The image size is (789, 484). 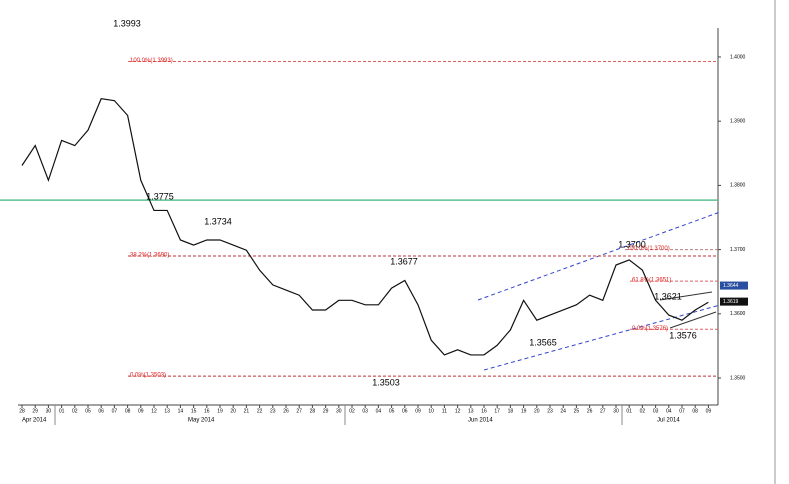 What do you see at coordinates (260, 411) in the screenshot?
I see `x-tick-label: 22` at bounding box center [260, 411].